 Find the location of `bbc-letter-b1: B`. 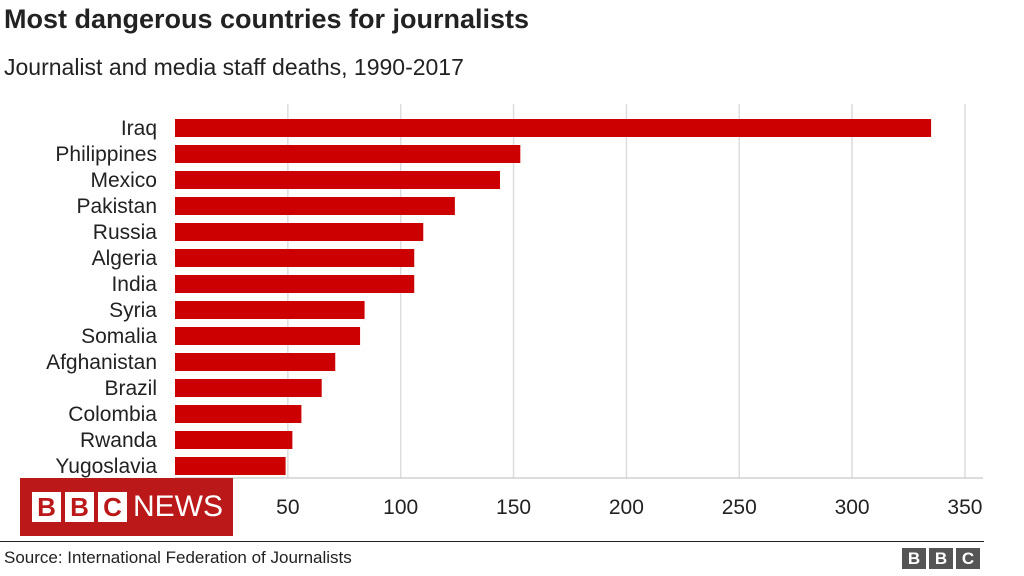

bbc-letter-b1: B is located at coordinates (46, 507).